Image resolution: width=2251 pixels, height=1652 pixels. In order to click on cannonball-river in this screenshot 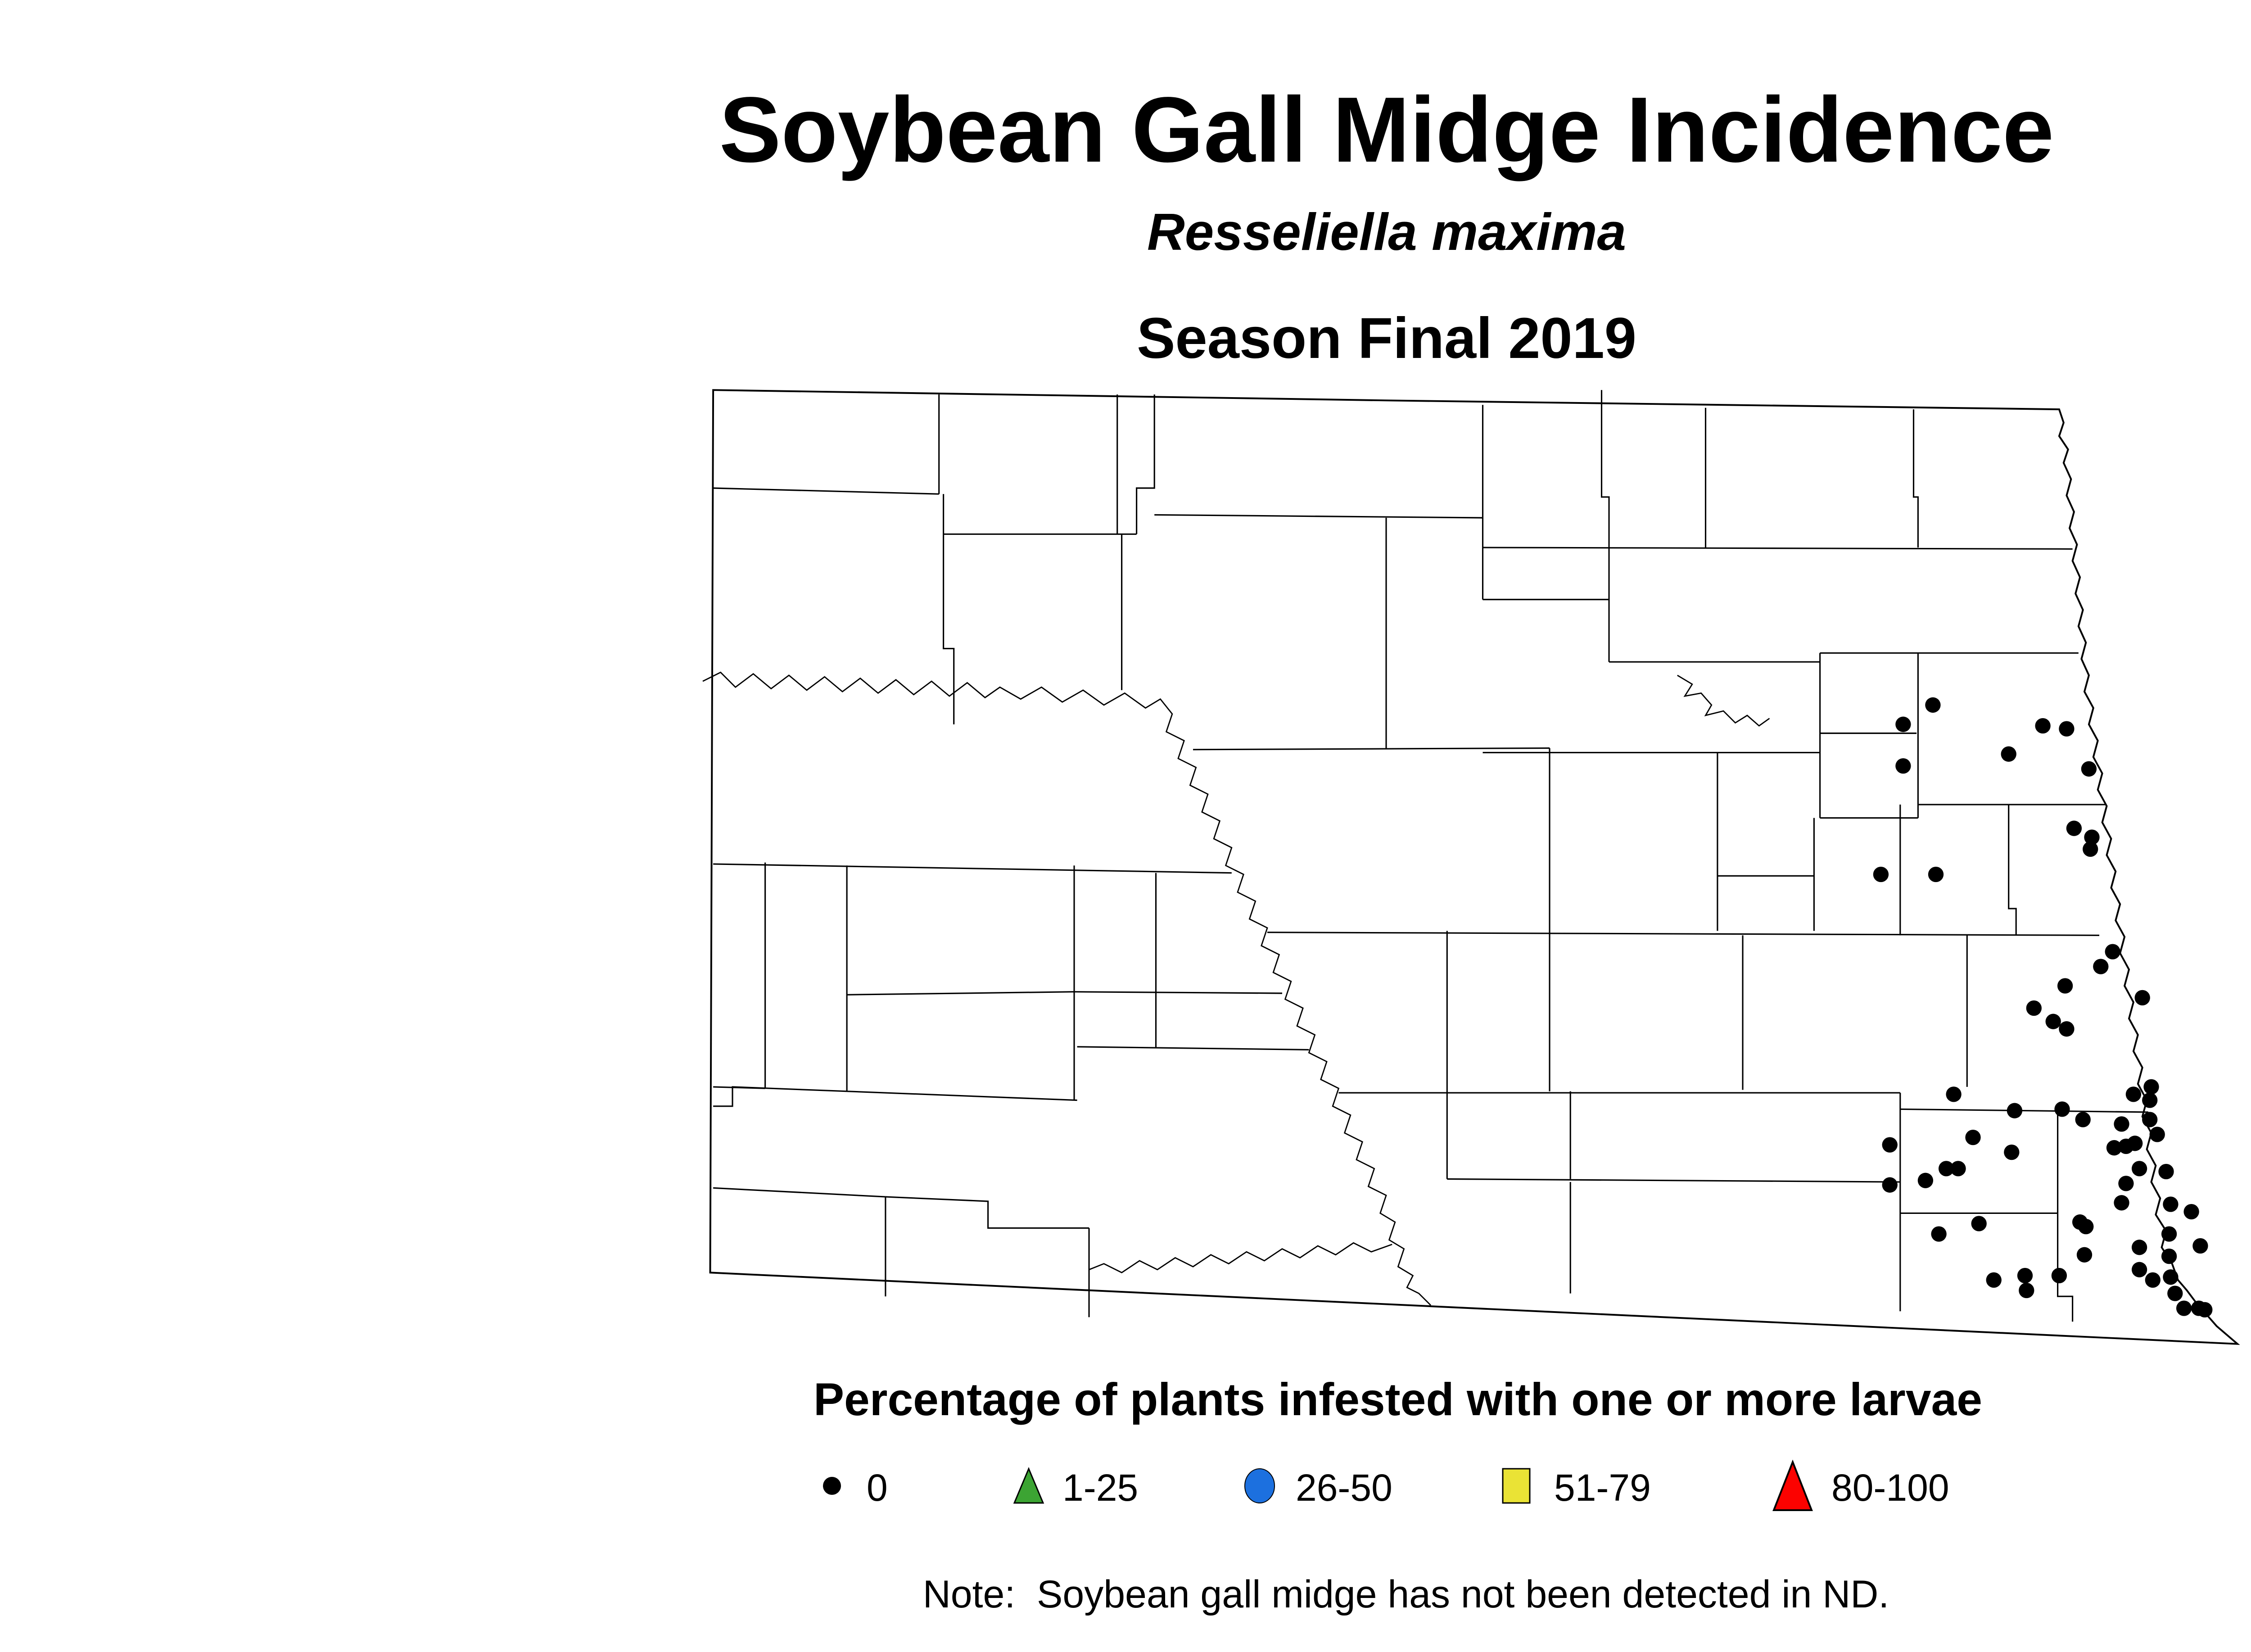, I will do `click(1241, 1258)`.